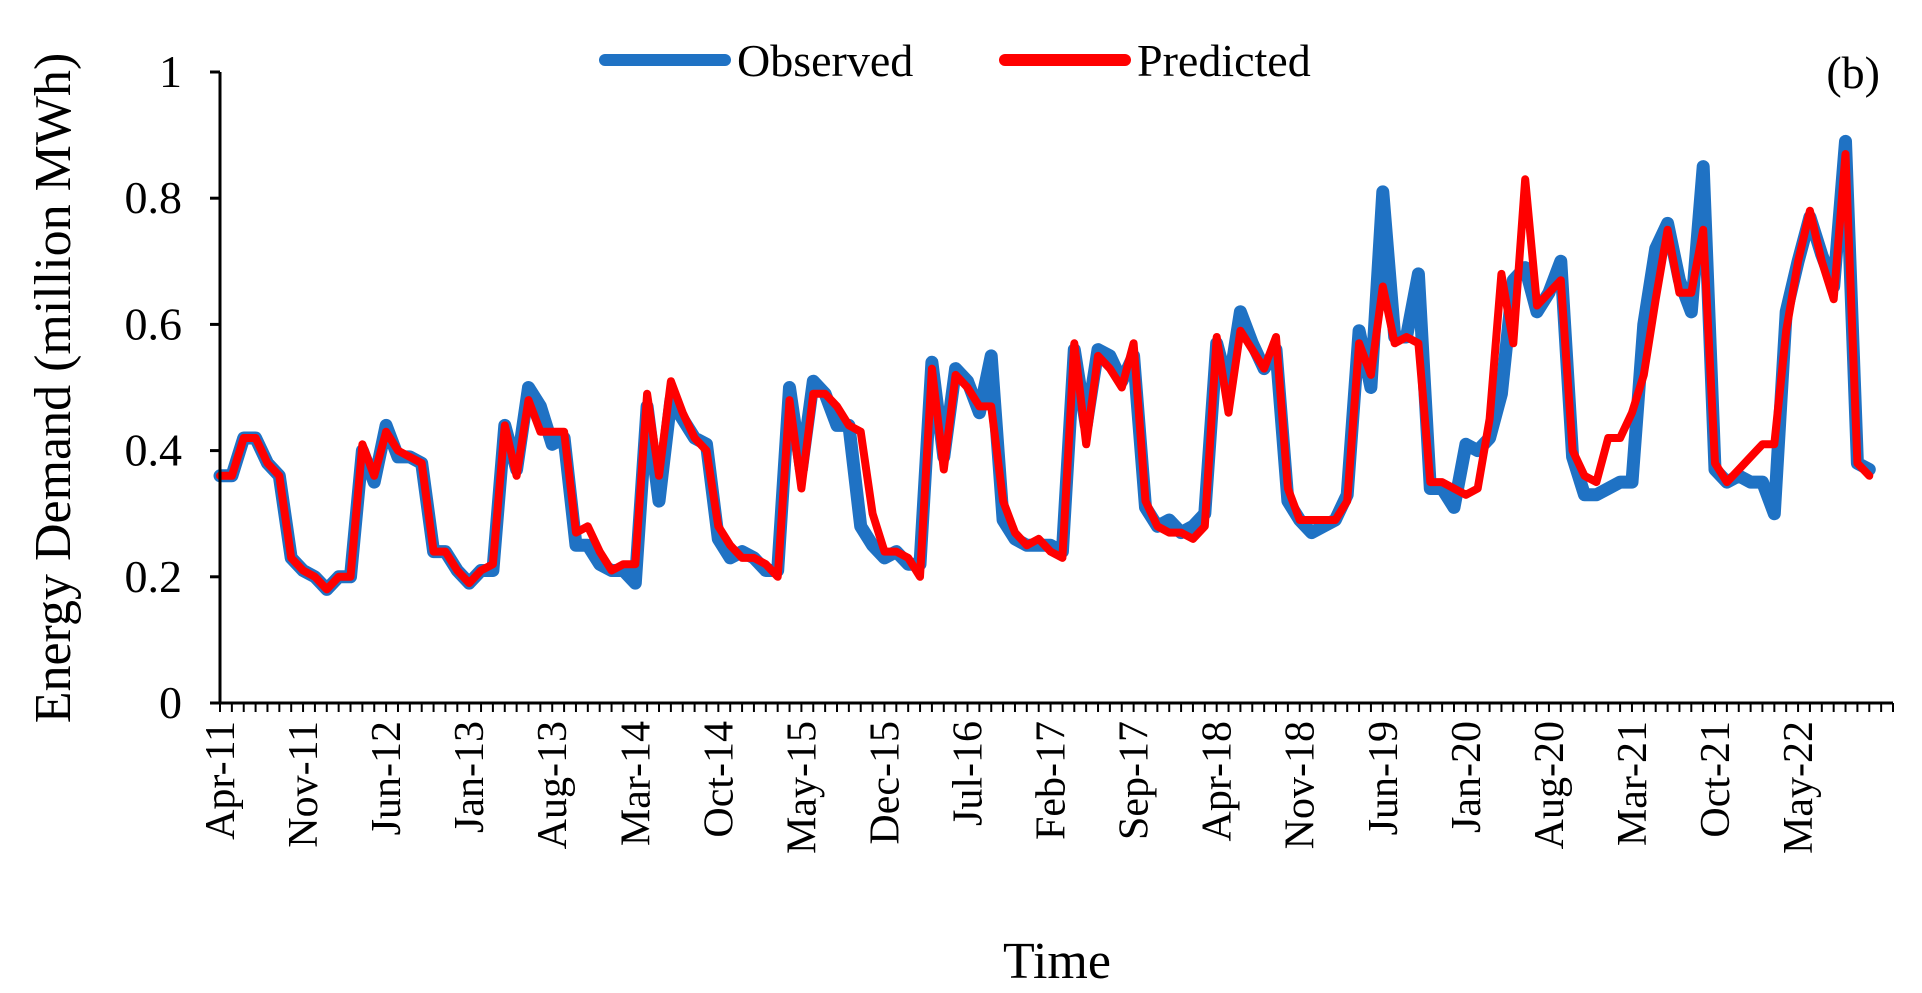 The height and width of the screenshot is (993, 1922). Describe the element at coordinates (886, 783) in the screenshot. I see `x-tick-label: Dec-15` at that location.